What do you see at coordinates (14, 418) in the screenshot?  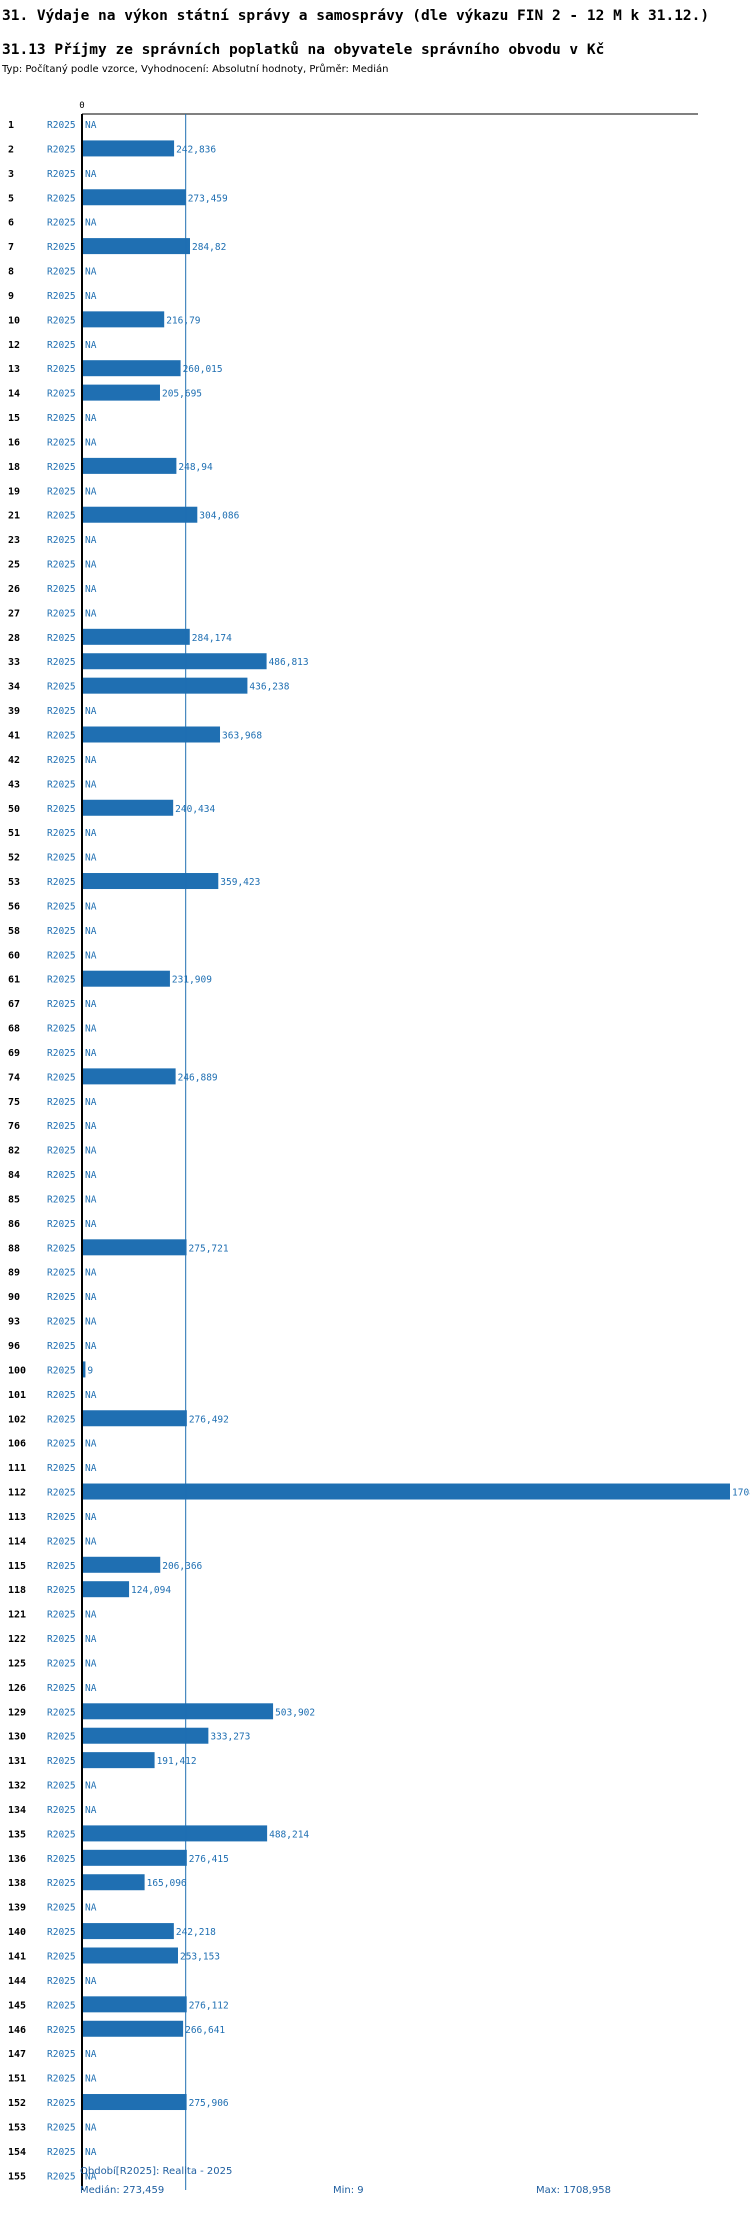 I see `row-id-label: 15` at bounding box center [14, 418].